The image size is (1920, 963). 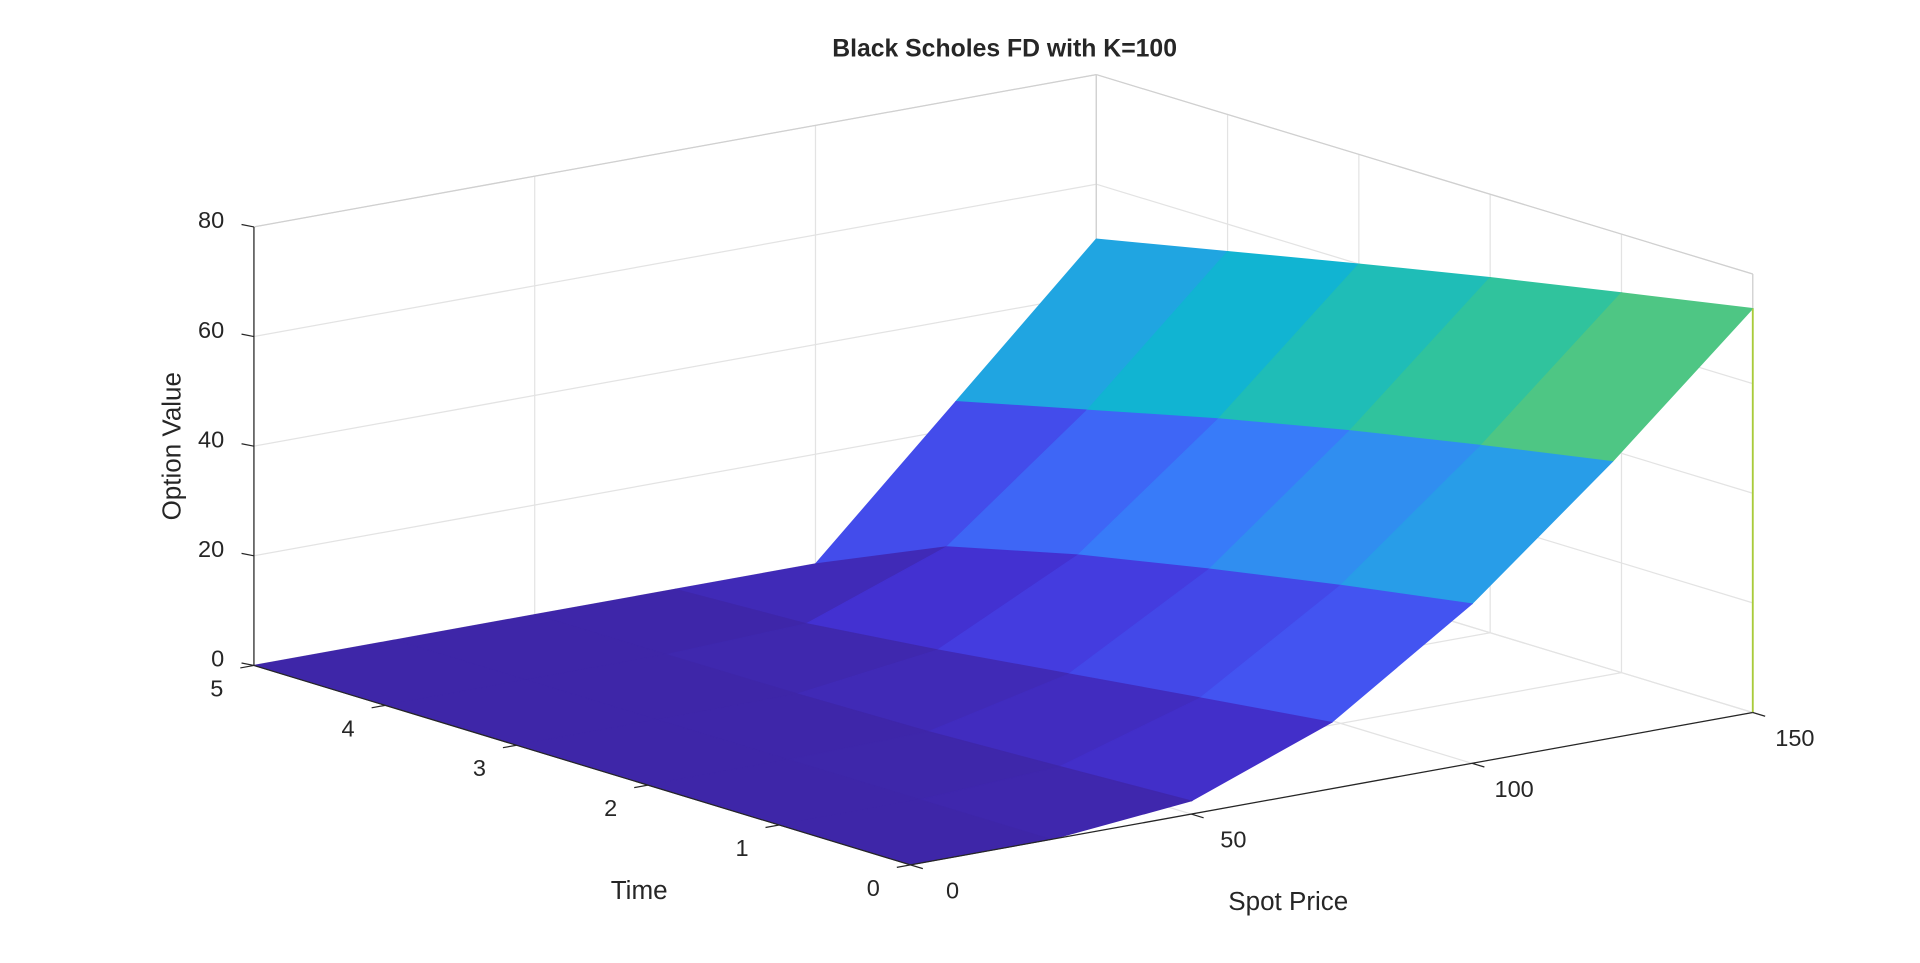 I want to click on y-axis, so click(x=582, y=765).